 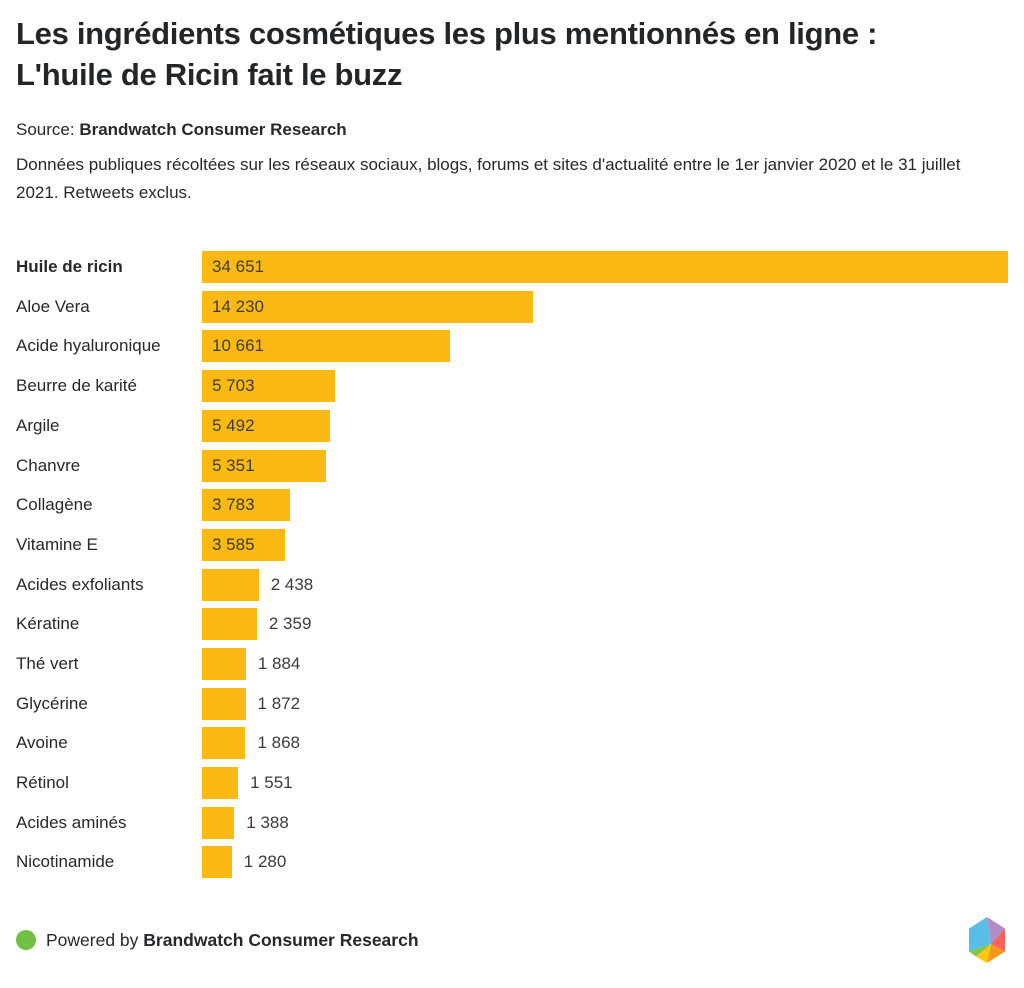 I want to click on chart-row: Glycérine 1 872, so click(x=512, y=704).